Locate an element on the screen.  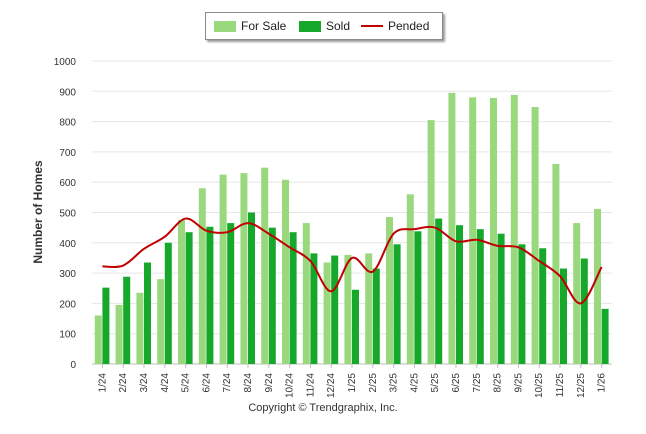
x-tick-label: 5/25 is located at coordinates (435, 383).